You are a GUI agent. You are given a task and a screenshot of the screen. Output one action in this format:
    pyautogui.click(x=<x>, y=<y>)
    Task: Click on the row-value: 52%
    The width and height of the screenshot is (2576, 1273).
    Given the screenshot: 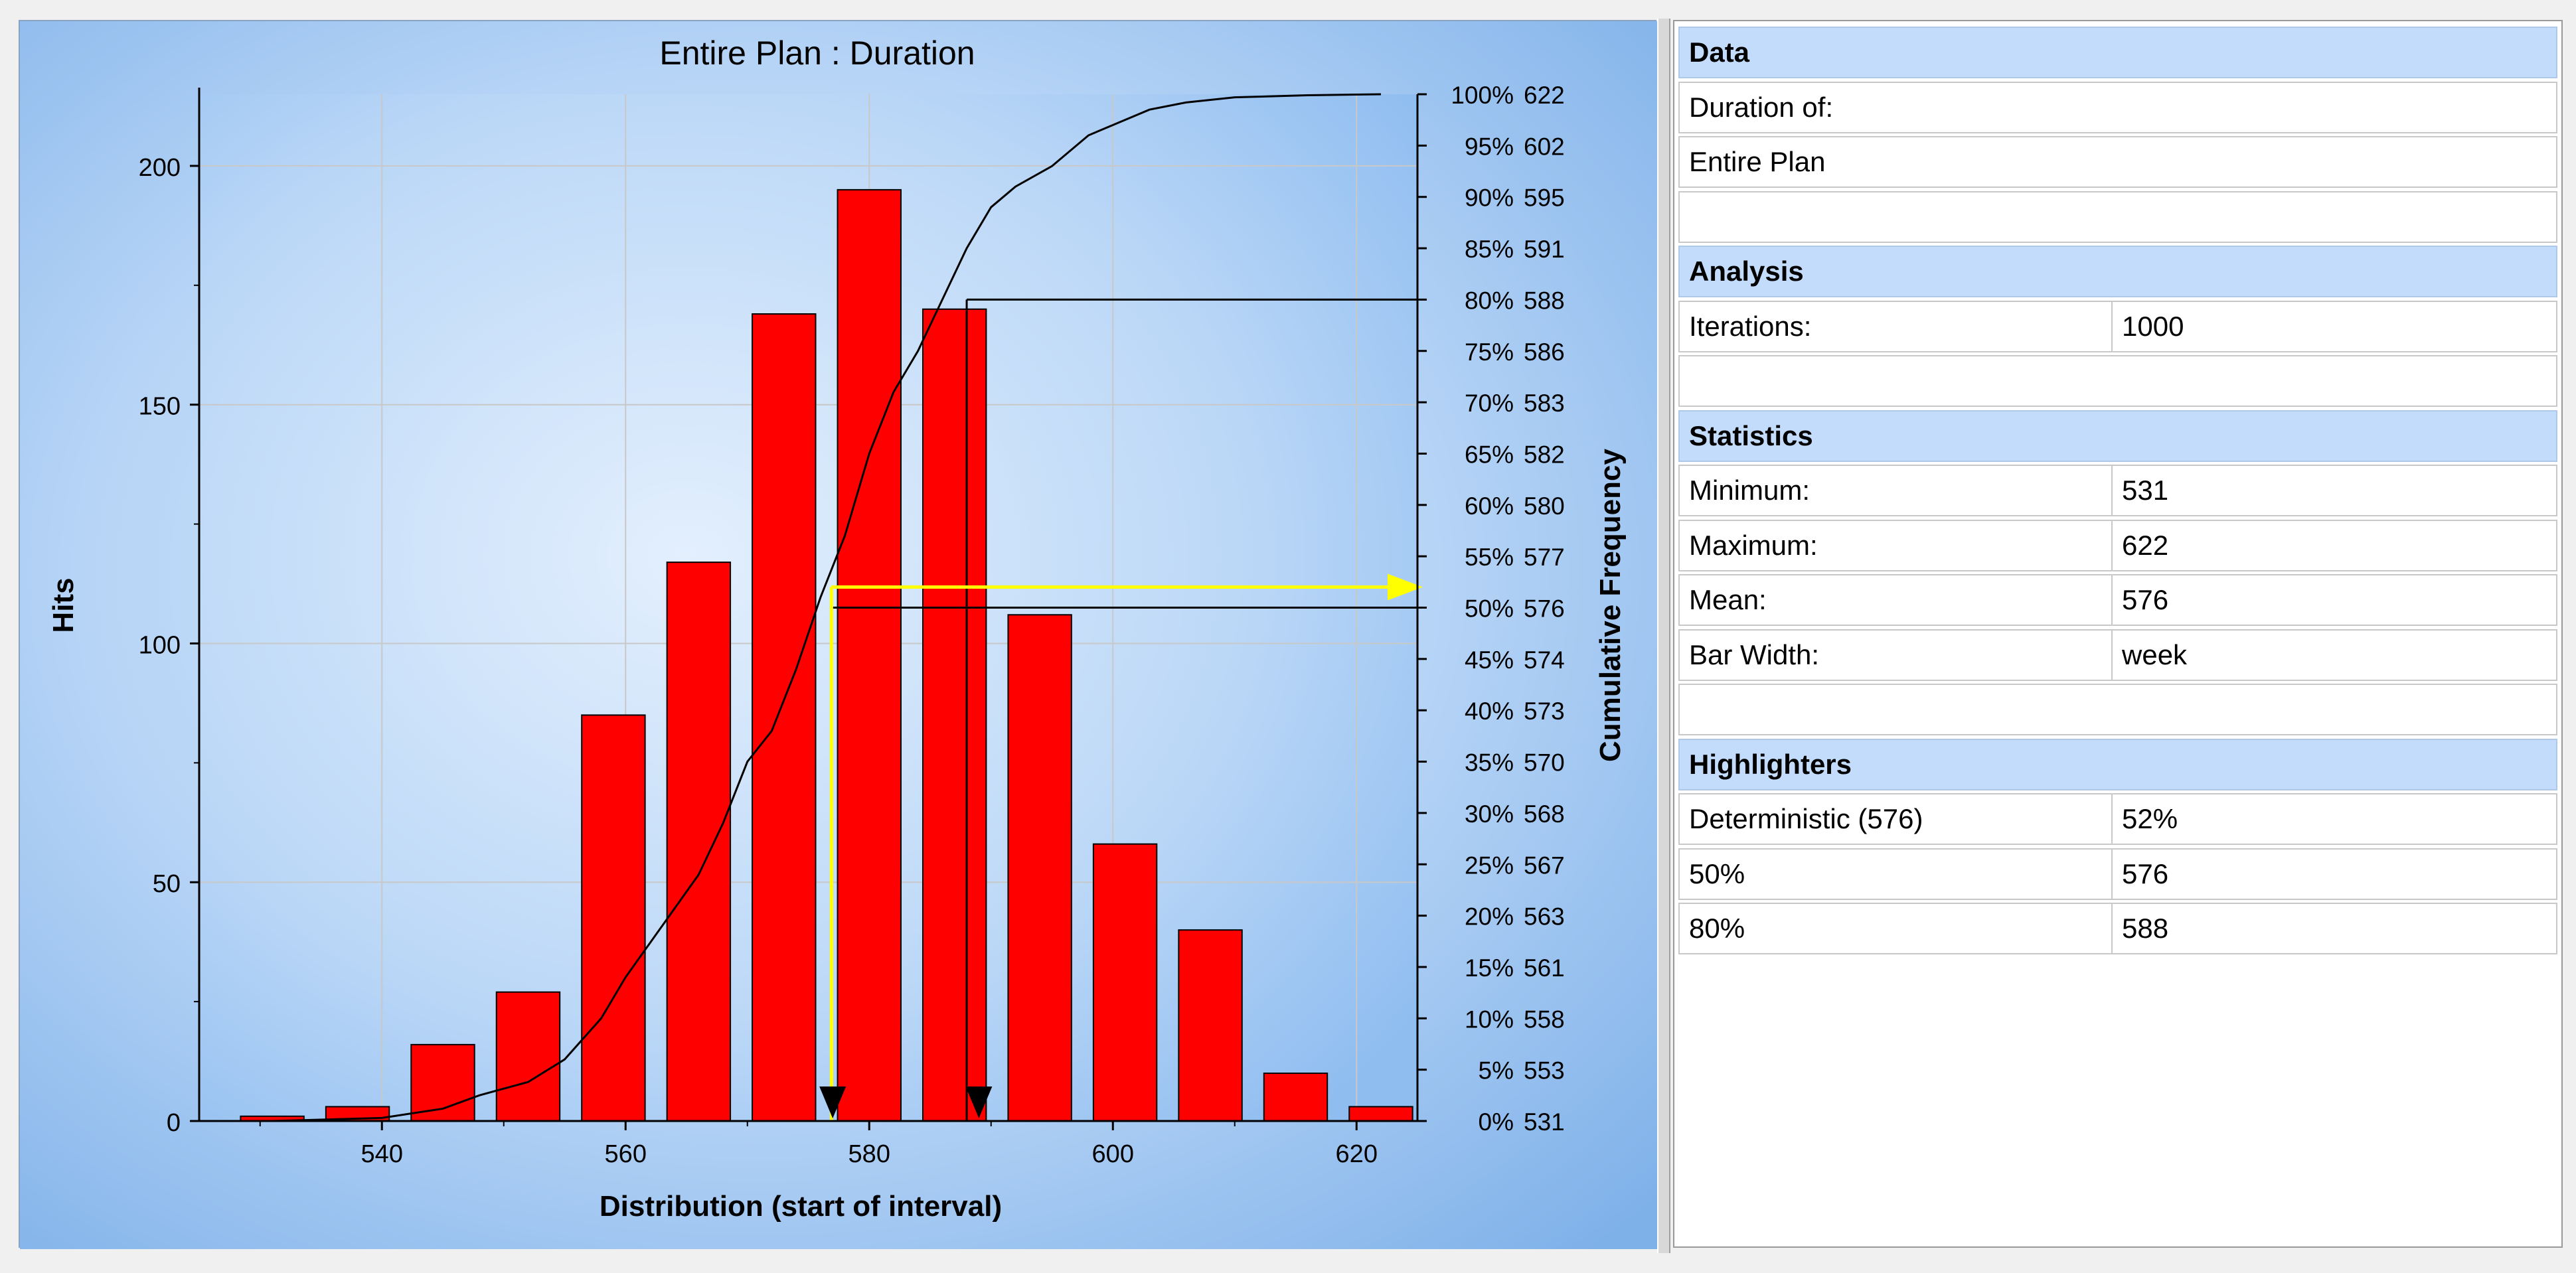 What is the action you would take?
    pyautogui.click(x=2333, y=819)
    